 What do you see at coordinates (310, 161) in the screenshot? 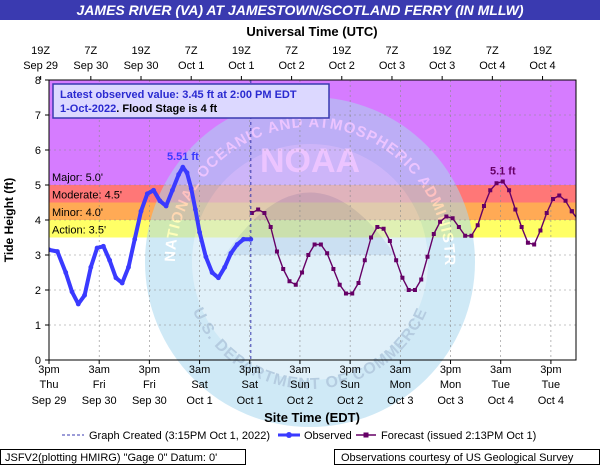
I see `watermark-center-text: NOAA` at bounding box center [310, 161].